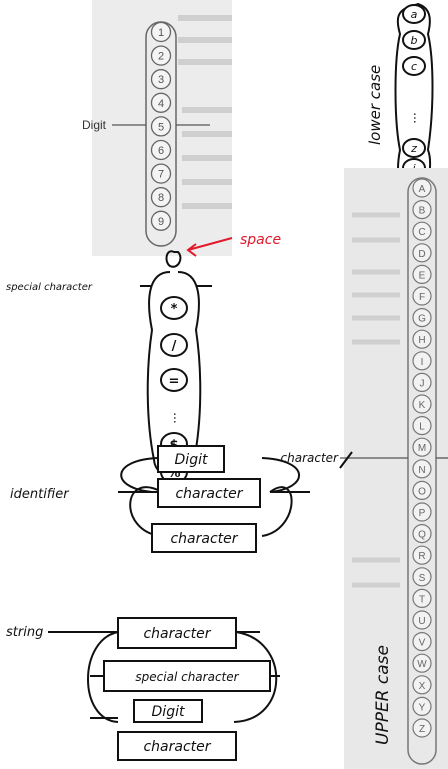 The width and height of the screenshot is (448, 769). What do you see at coordinates (187, 677) in the screenshot?
I see `string-box-label: special character` at bounding box center [187, 677].